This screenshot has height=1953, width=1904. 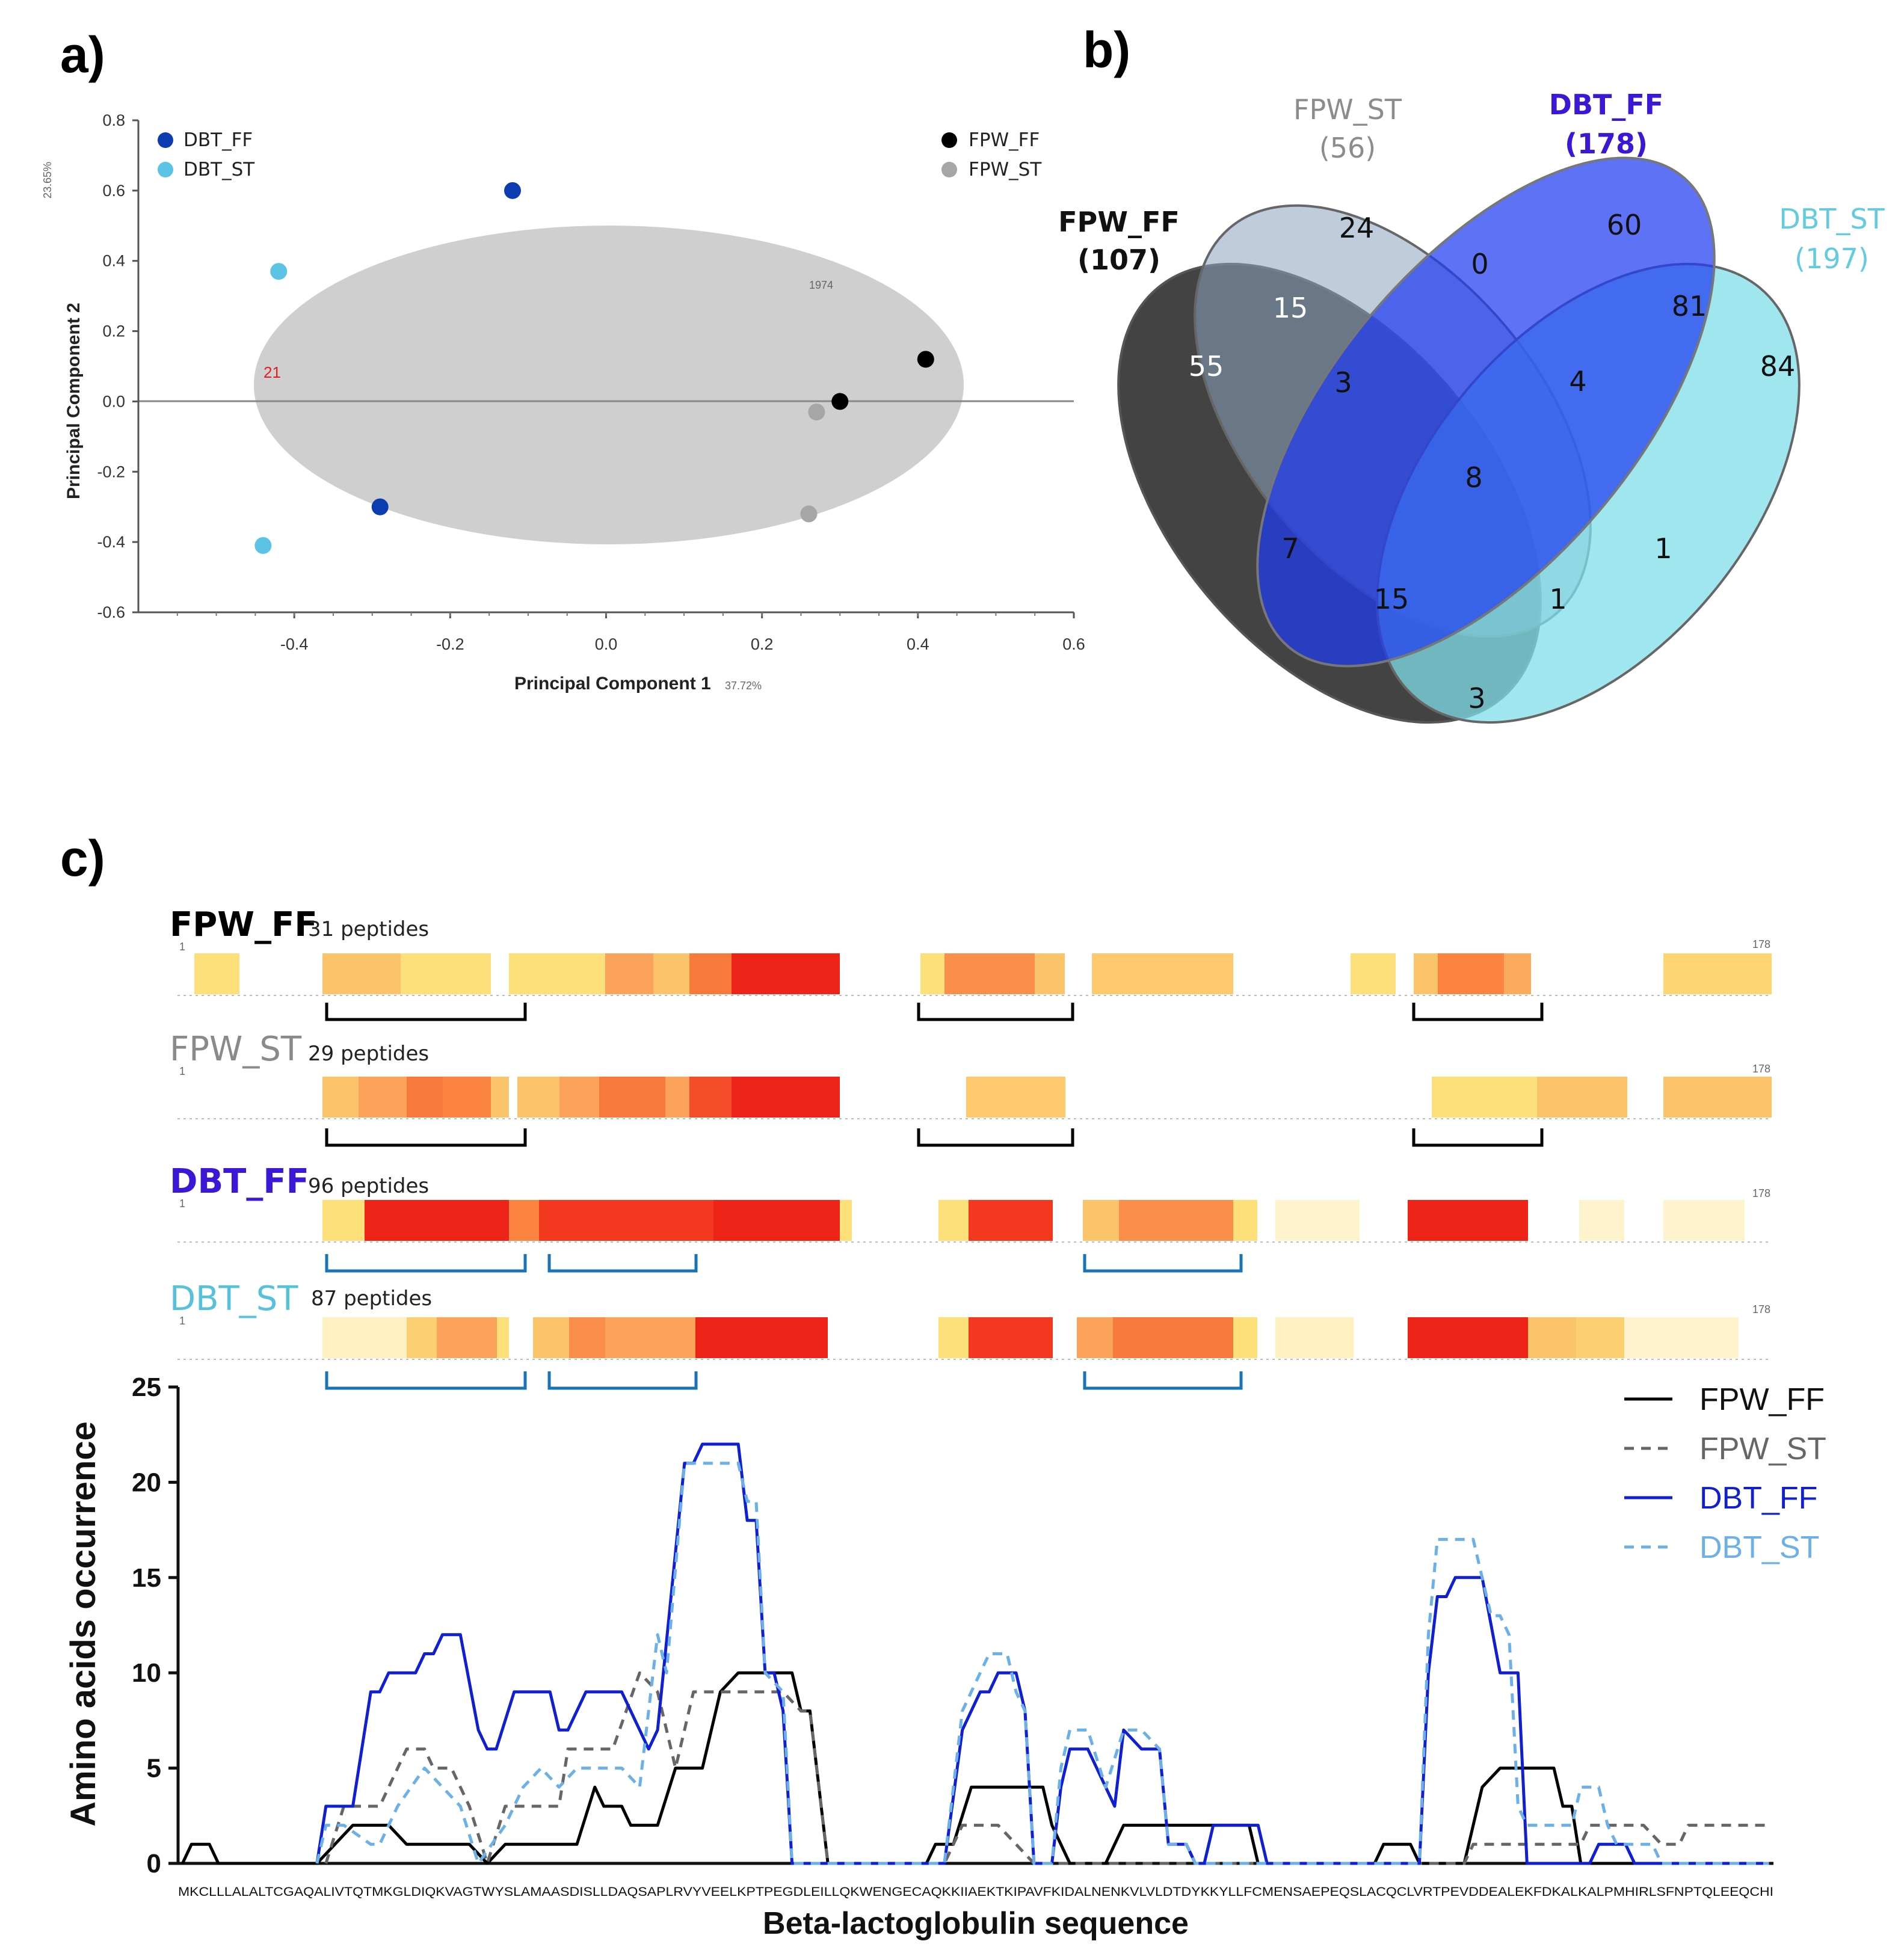 I want to click on track-brackets-dbt-st, so click(x=784, y=1380).